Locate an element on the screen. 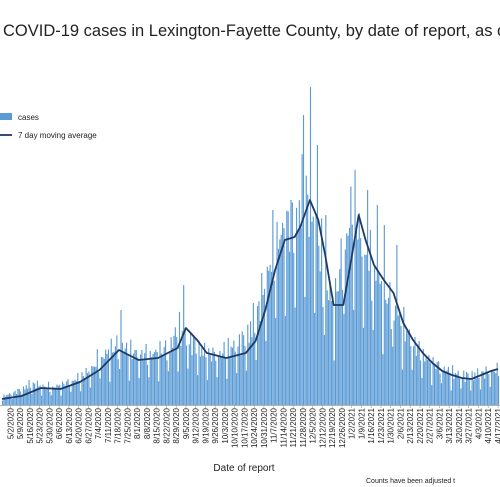  x-tick-label: 8/15/2020 is located at coordinates (157, 425).